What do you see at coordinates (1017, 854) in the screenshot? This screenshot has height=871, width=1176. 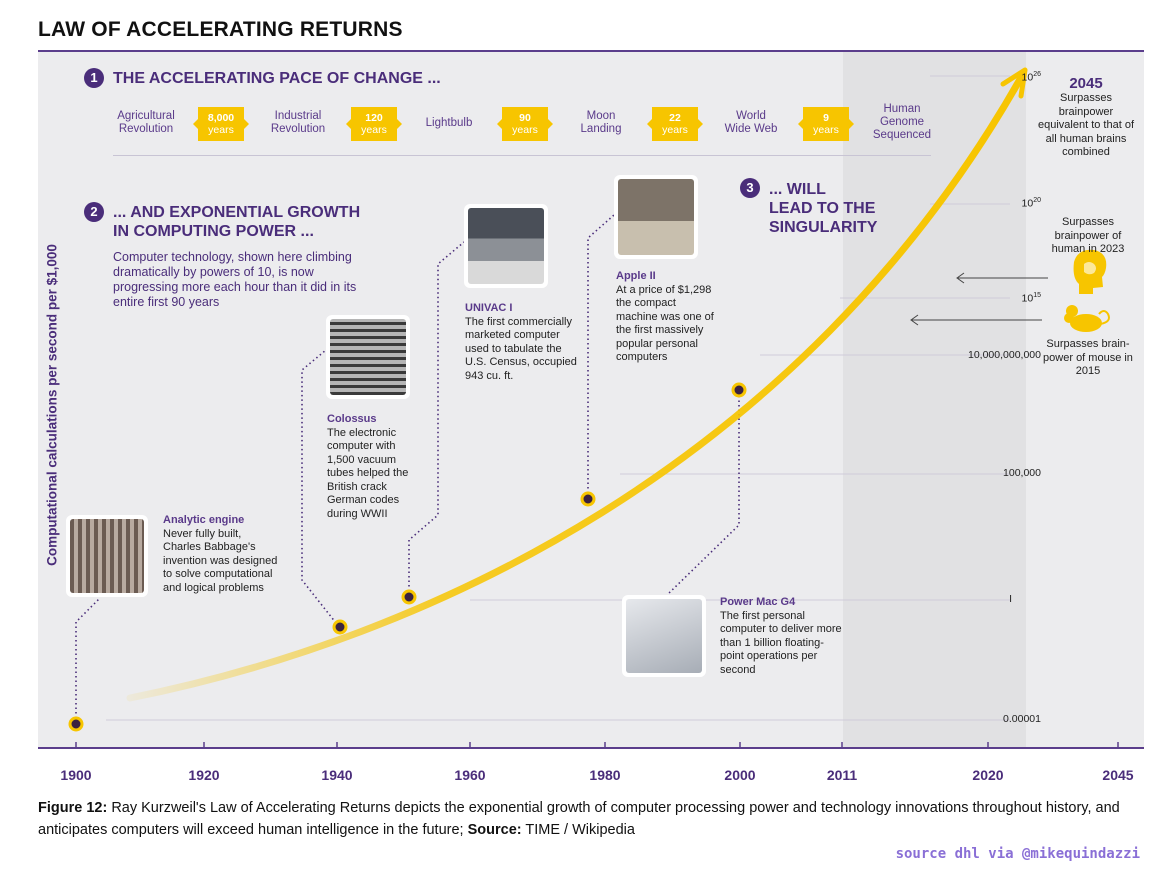 I see `source-credit: source dhl via @mikequindazzi` at bounding box center [1017, 854].